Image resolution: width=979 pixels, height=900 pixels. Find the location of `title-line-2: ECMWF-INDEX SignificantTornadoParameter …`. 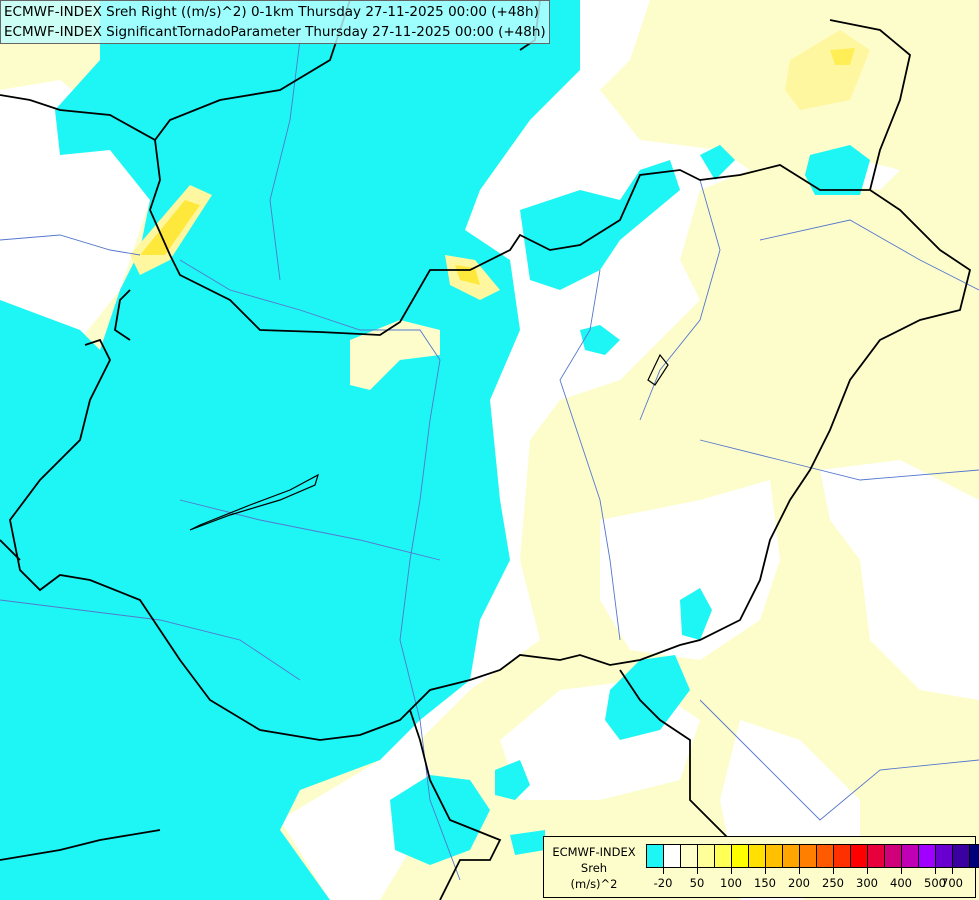

title-line-2: ECMWF-INDEX SignificantTornadoParameter … is located at coordinates (275, 32).